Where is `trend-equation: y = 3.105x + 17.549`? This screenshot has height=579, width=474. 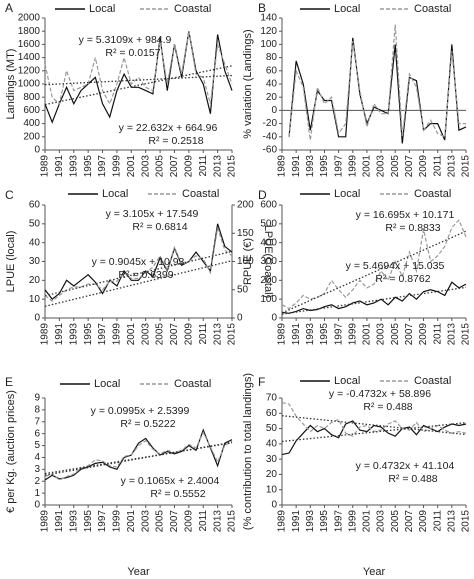
trend-equation: y = 3.105x + 17.549 is located at coordinates (152, 214).